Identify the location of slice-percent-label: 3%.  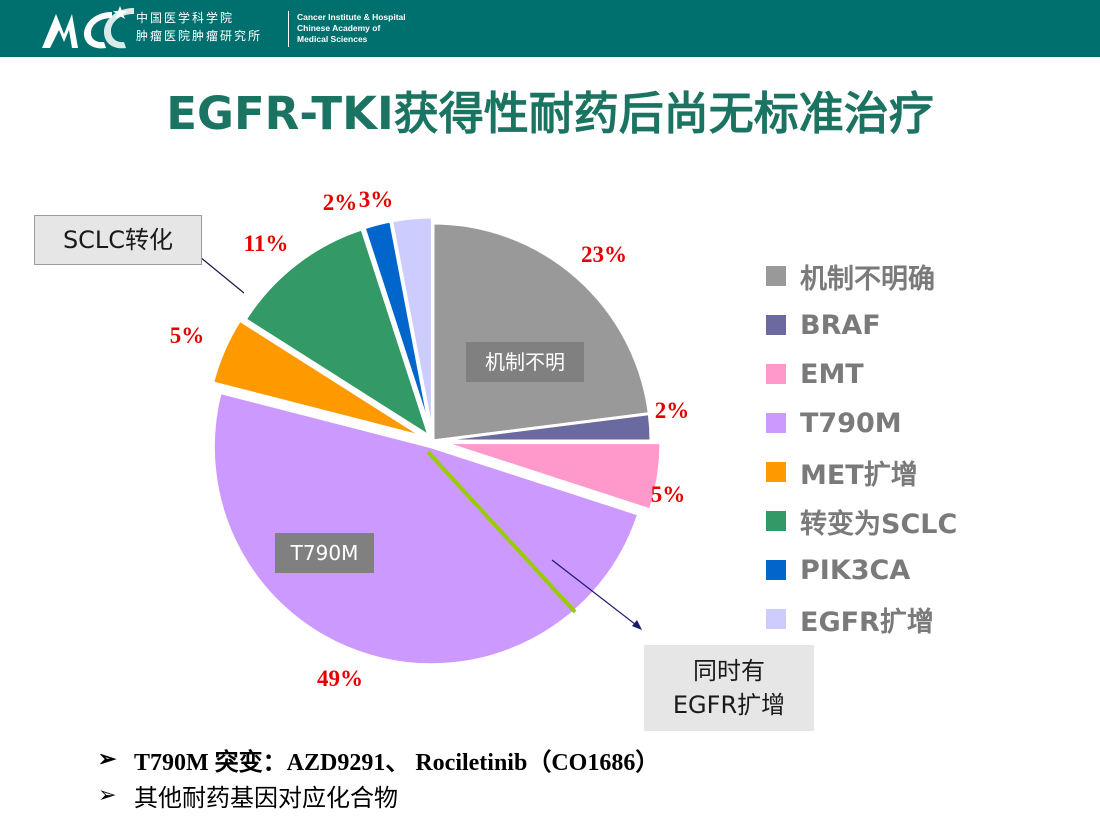
(376, 199).